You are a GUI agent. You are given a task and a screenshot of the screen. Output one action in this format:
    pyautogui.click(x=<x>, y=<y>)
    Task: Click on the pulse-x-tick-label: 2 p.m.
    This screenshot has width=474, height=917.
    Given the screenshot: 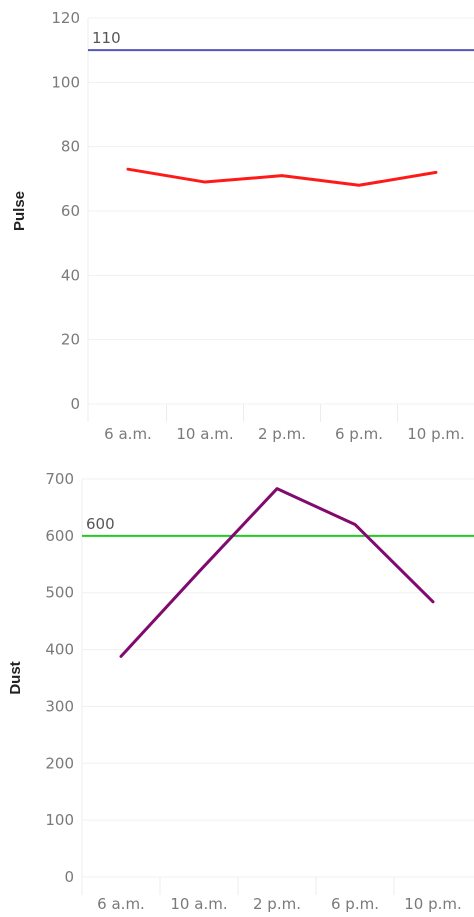 What is the action you would take?
    pyautogui.click(x=282, y=434)
    